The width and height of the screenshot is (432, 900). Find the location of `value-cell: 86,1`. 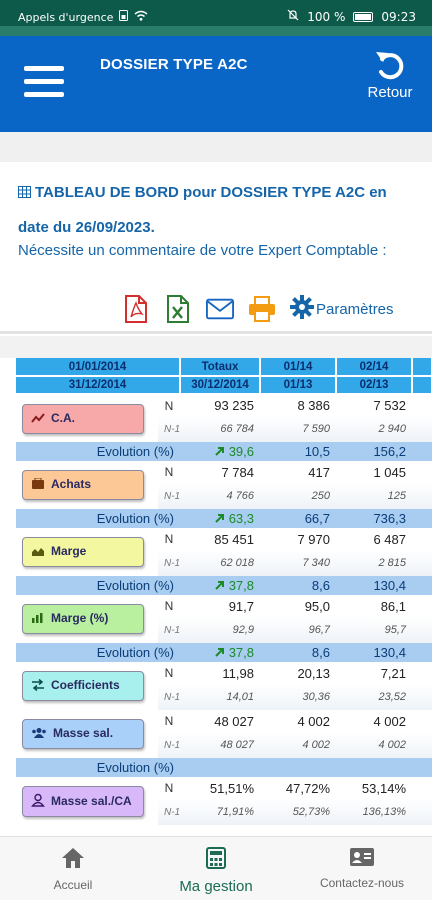

value-cell: 86,1 is located at coordinates (393, 606).